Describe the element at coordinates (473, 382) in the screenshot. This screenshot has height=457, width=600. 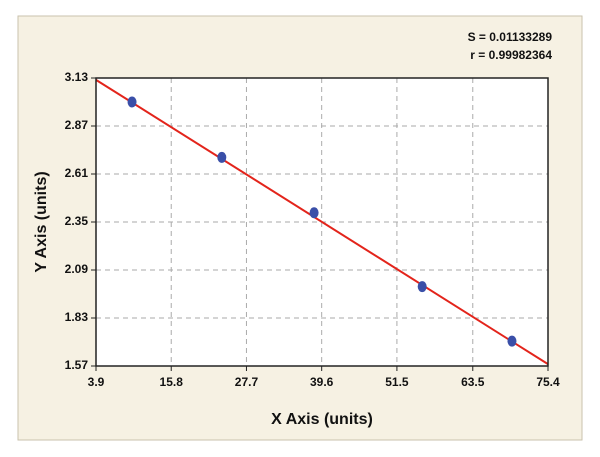
I see `x-tick-label: 63.5` at that location.